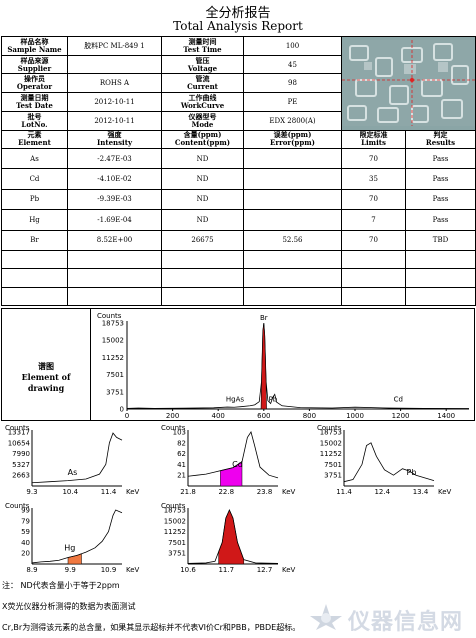 Image resolution: width=476 pixels, height=638 pixels. I want to click on hg-spectrum-chart: Counts KeV 20 40 59 79 99 8.9 9.9 10.9 Hg, so click(72, 538).